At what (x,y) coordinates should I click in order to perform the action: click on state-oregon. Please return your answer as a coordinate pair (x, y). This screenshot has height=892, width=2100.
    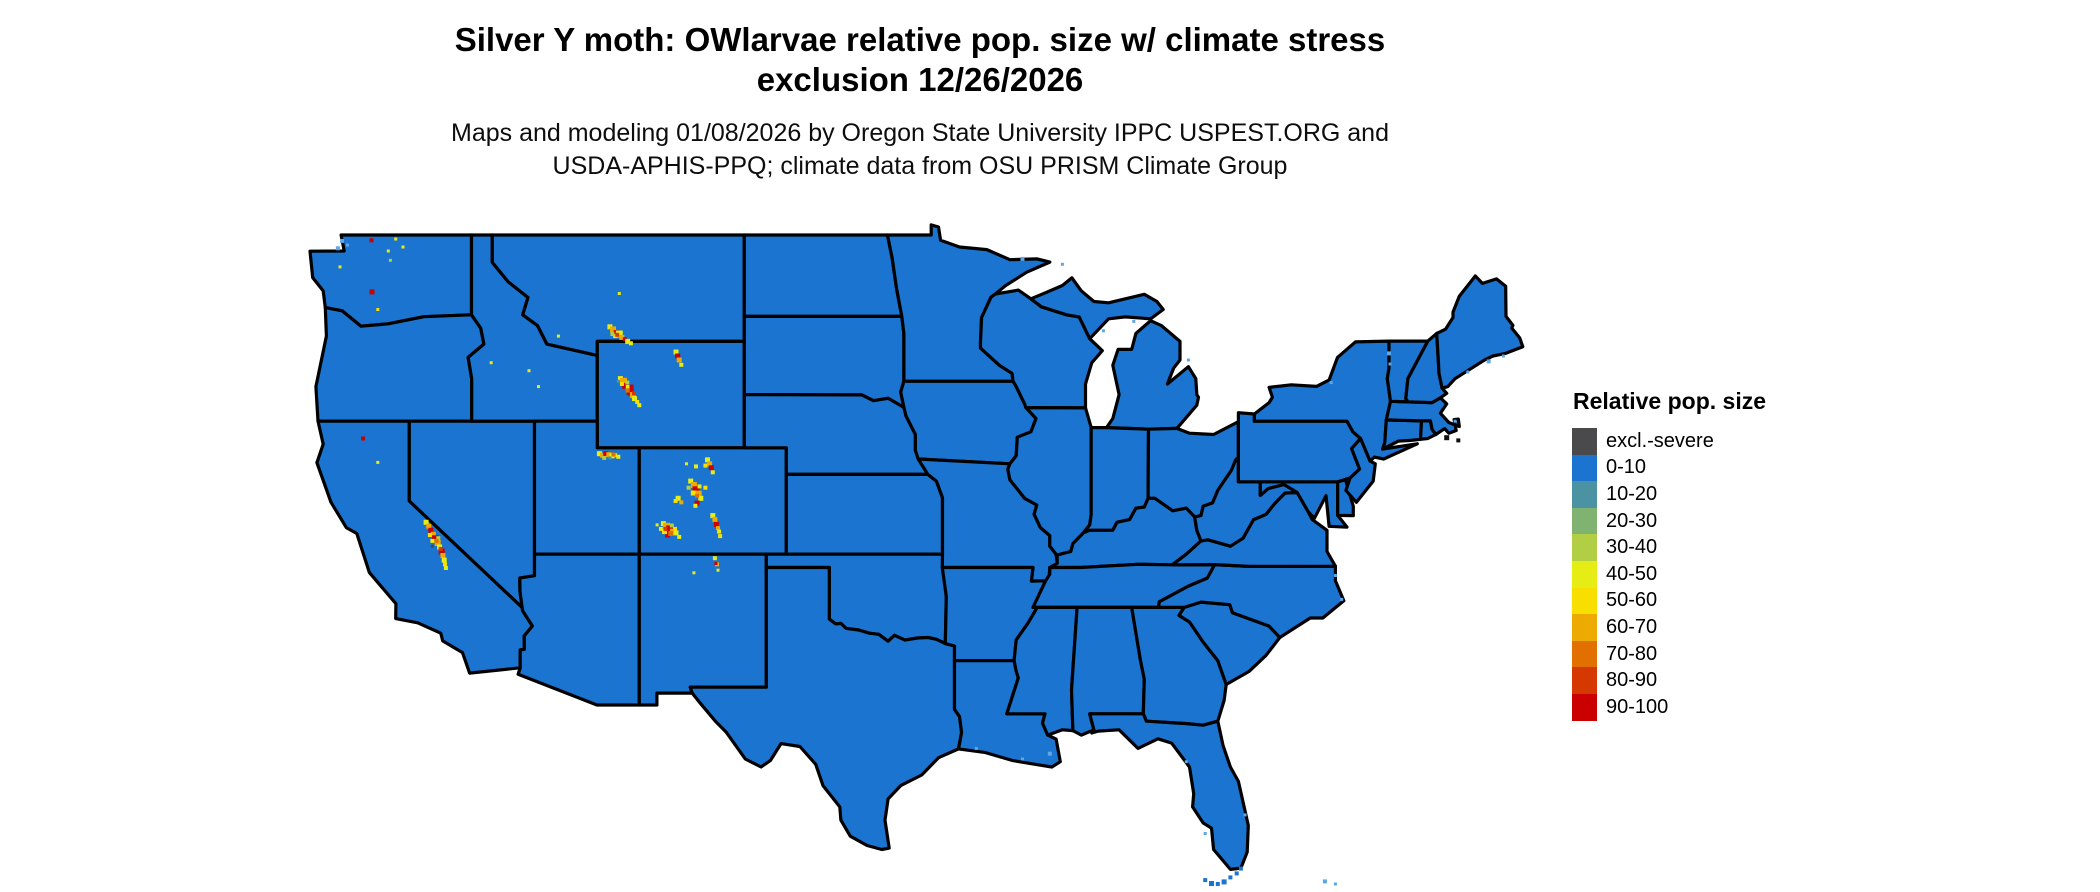
    Looking at the image, I should click on (400, 364).